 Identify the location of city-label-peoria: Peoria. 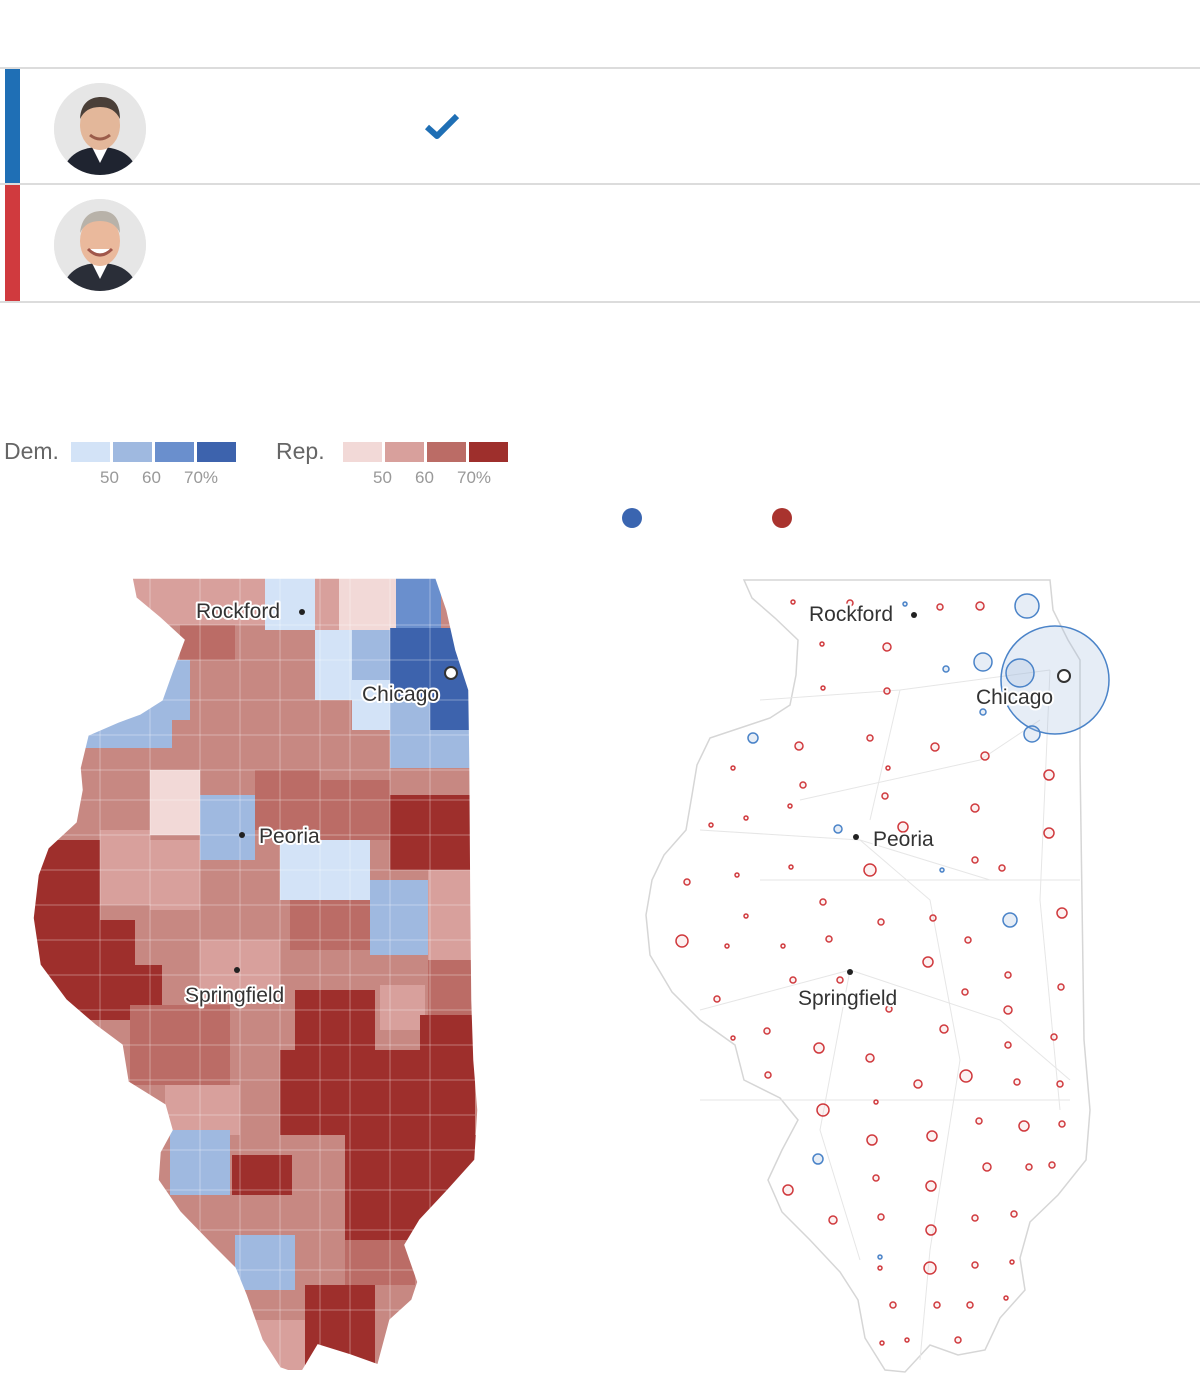
(289, 836).